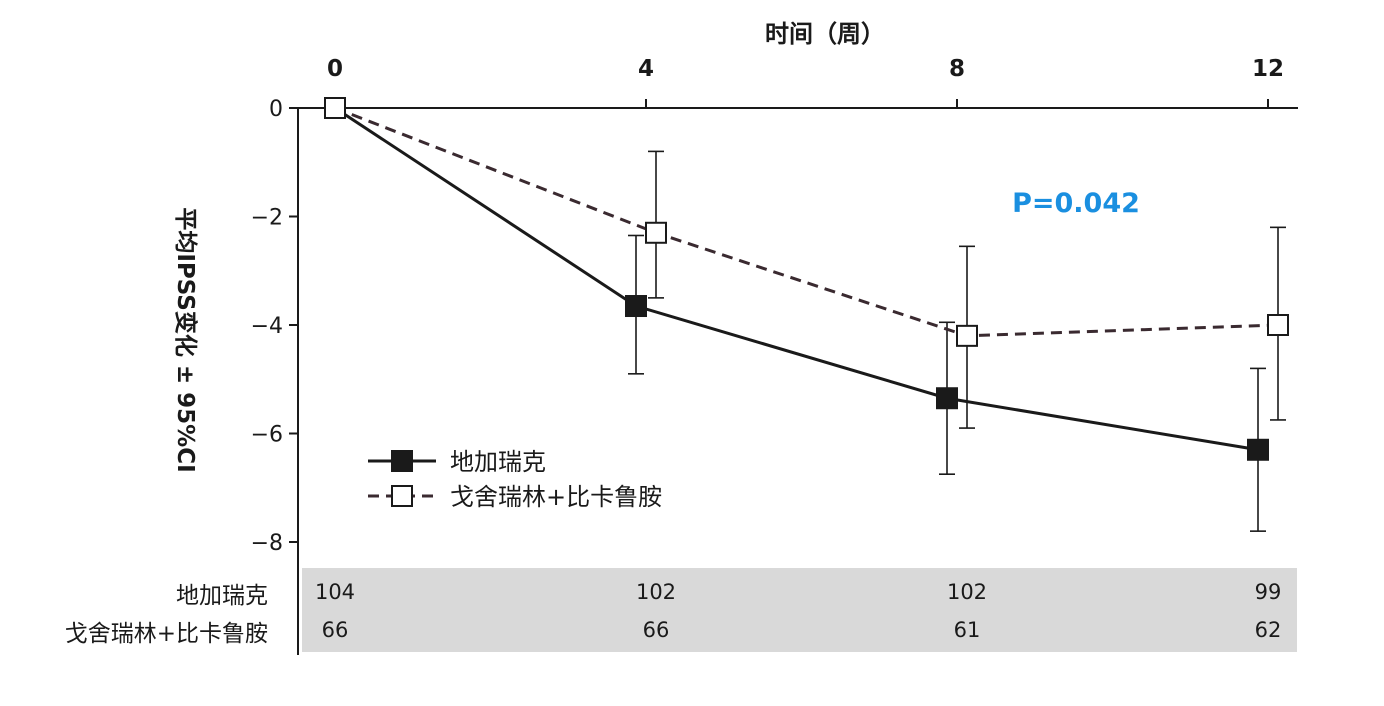 The width and height of the screenshot is (1384, 706). Describe the element at coordinates (267, 435) in the screenshot. I see `y-tick-label-3: −6` at that location.